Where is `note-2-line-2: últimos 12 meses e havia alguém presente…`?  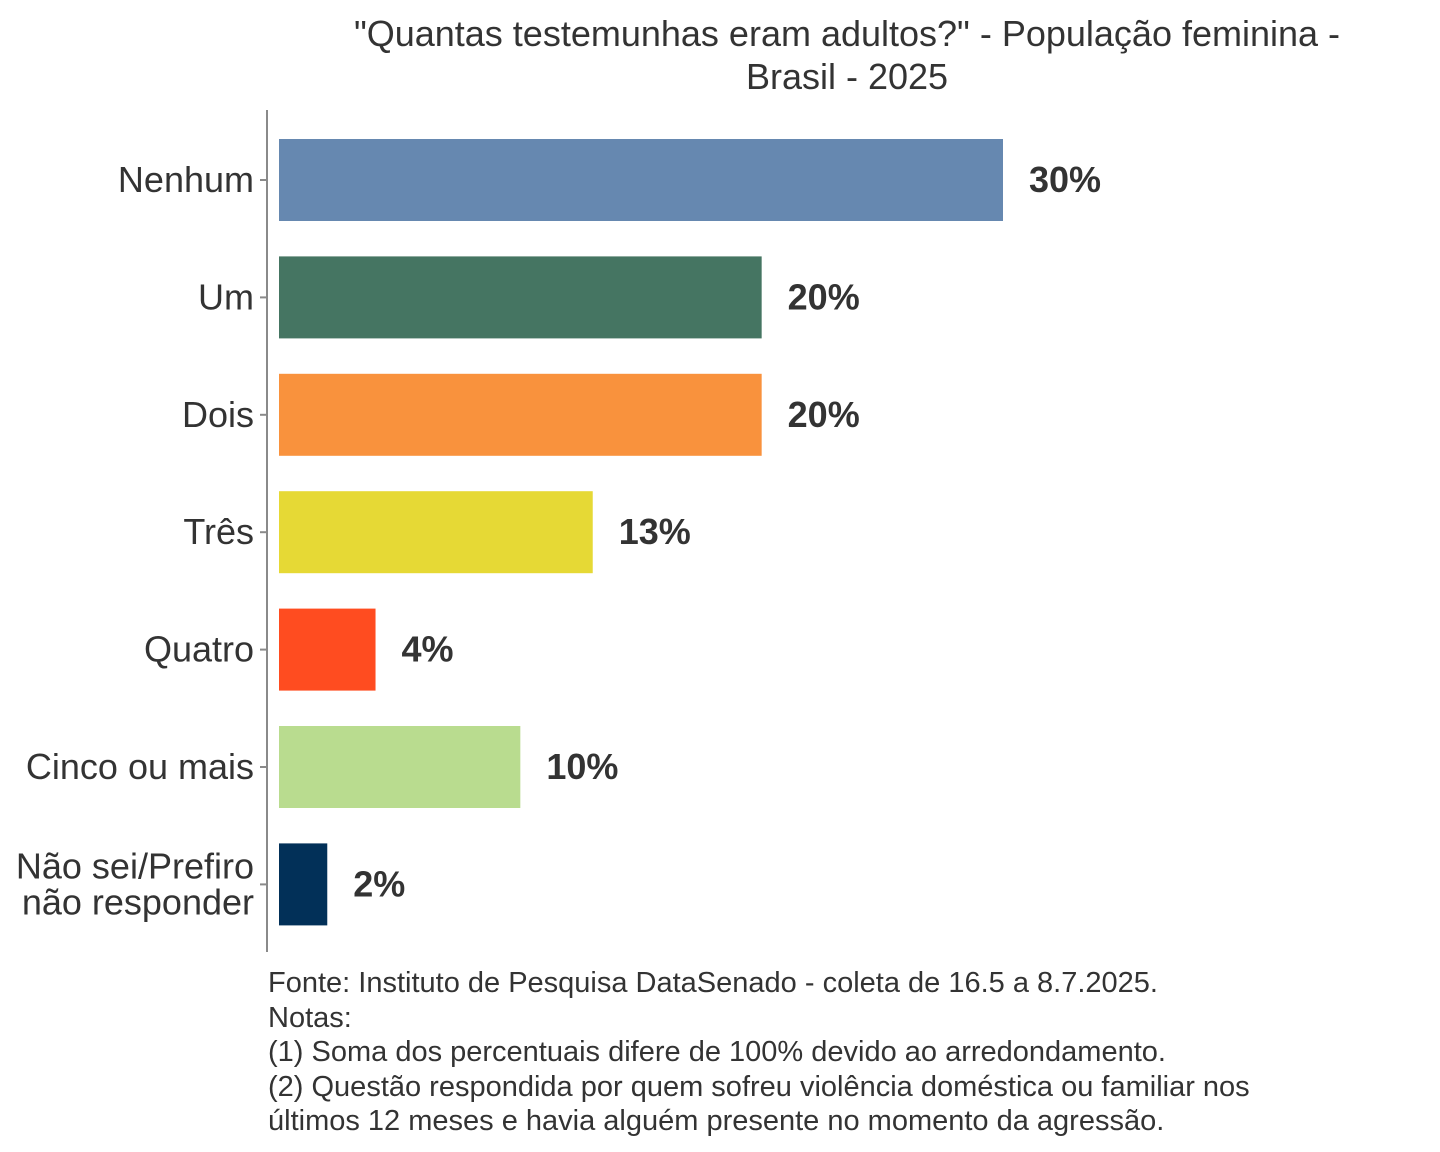 note-2-line-2: últimos 12 meses e havia alguém presente… is located at coordinates (716, 1121).